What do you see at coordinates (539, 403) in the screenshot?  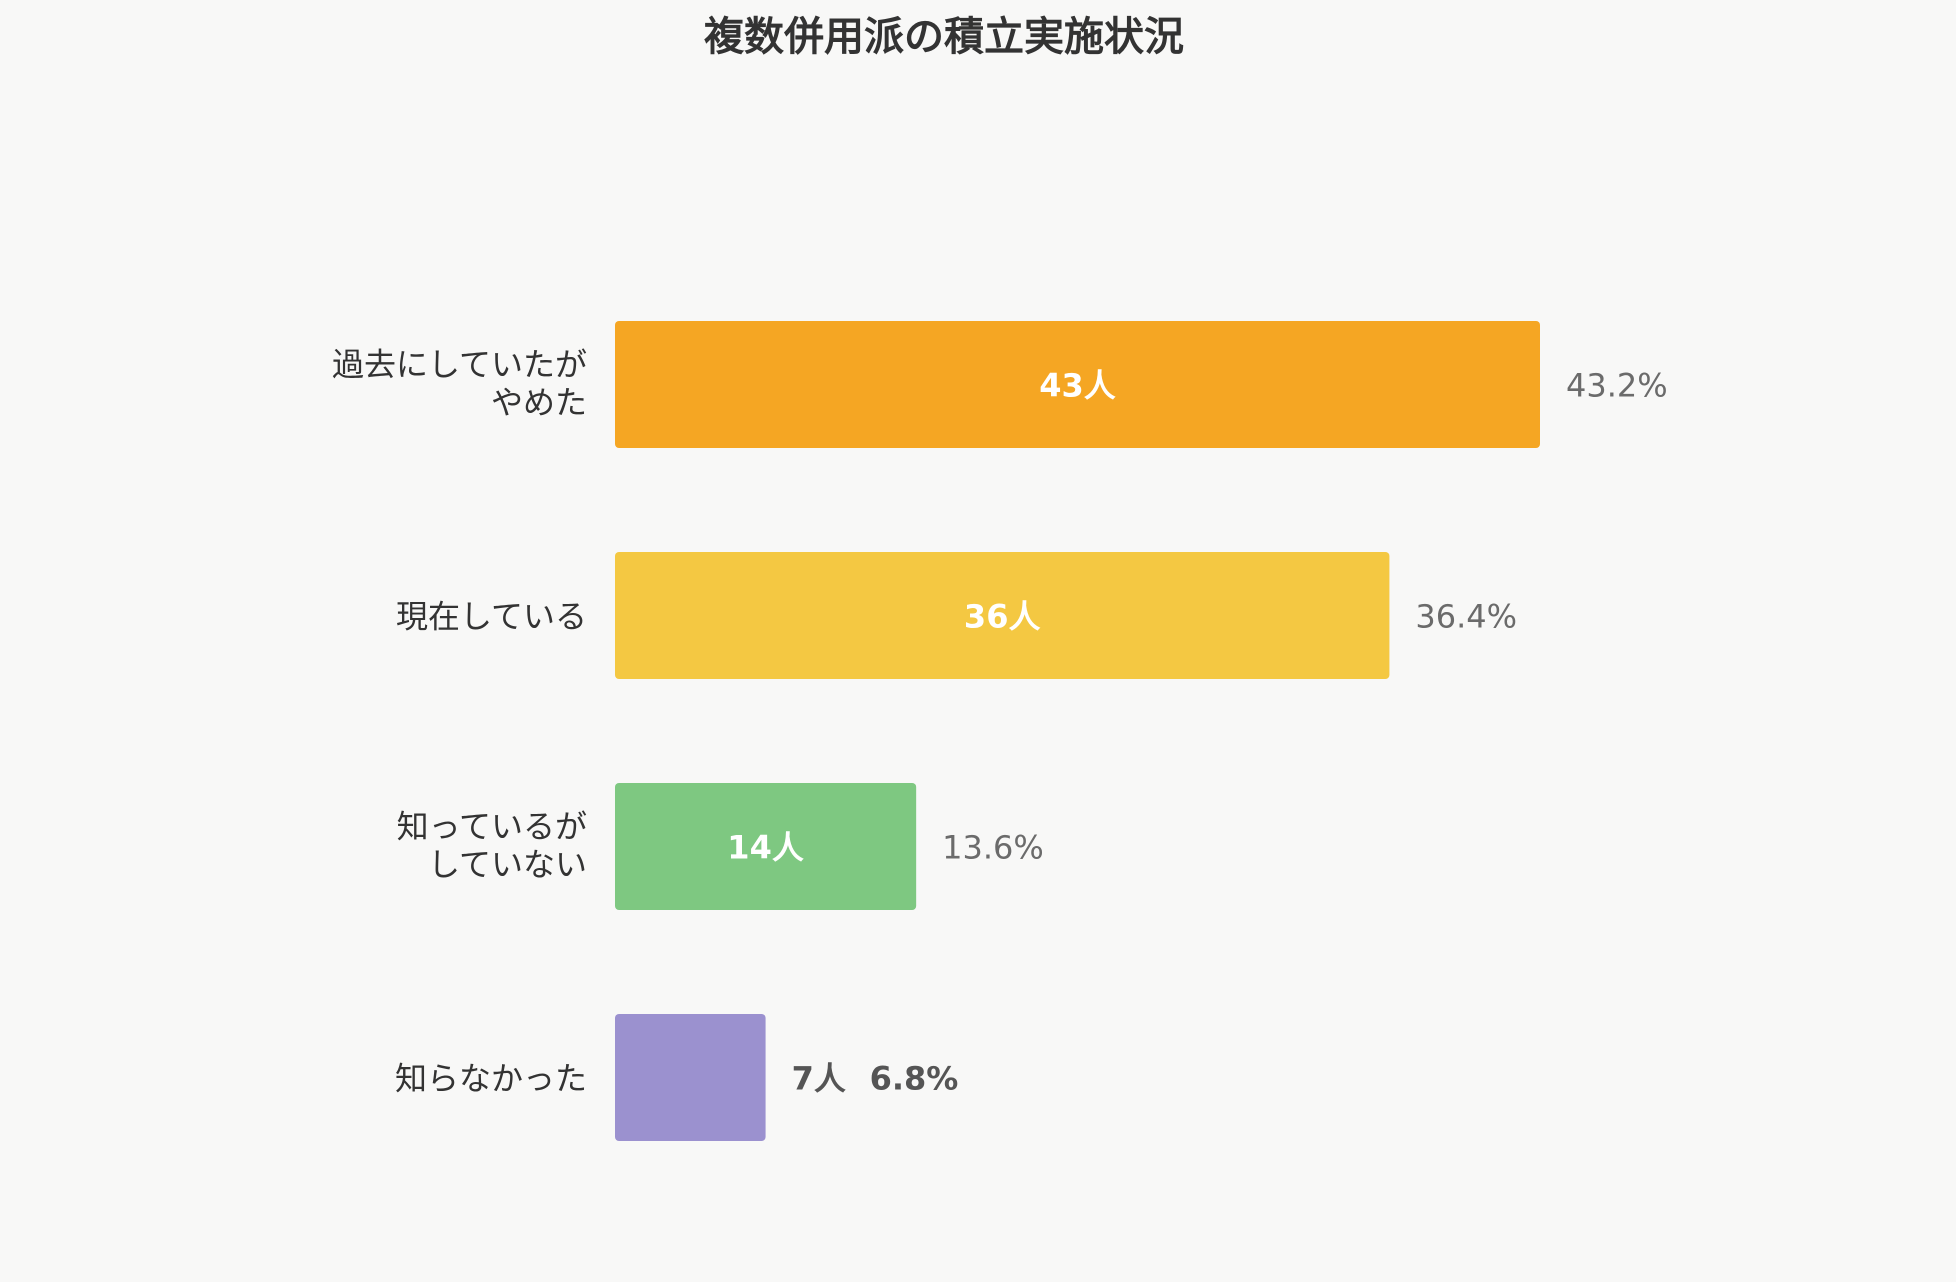 I see `category-label-0-1: やめた` at bounding box center [539, 403].